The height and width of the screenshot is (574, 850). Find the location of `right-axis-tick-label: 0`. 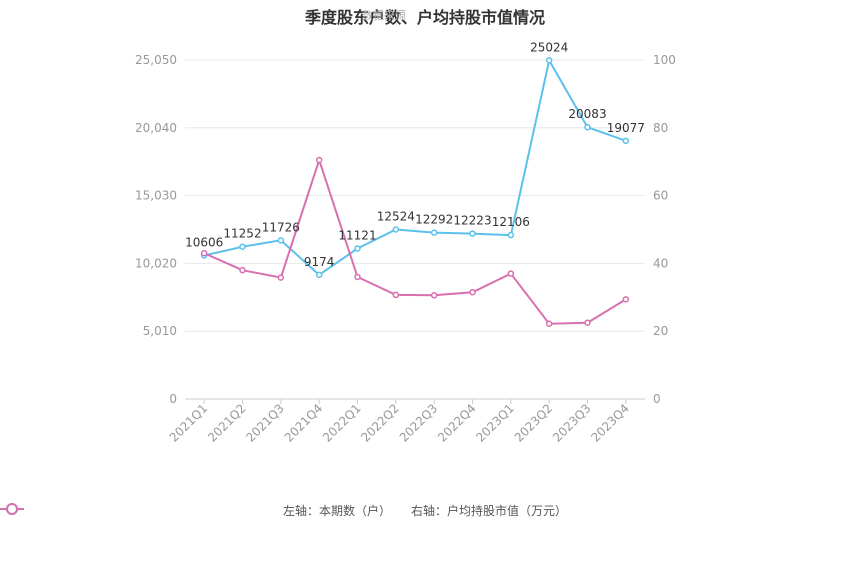

right-axis-tick-label: 0 is located at coordinates (657, 399).